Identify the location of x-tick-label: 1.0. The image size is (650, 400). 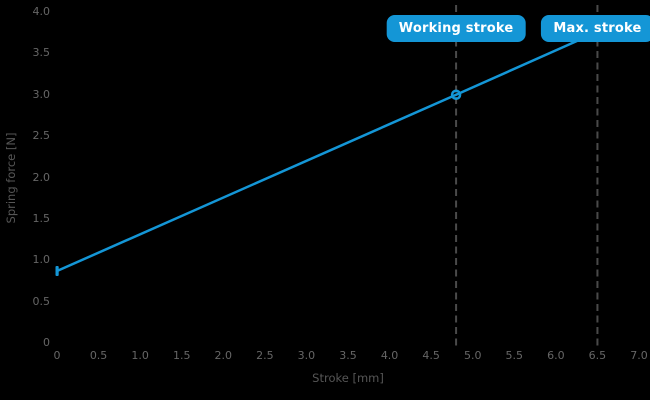
(140, 355).